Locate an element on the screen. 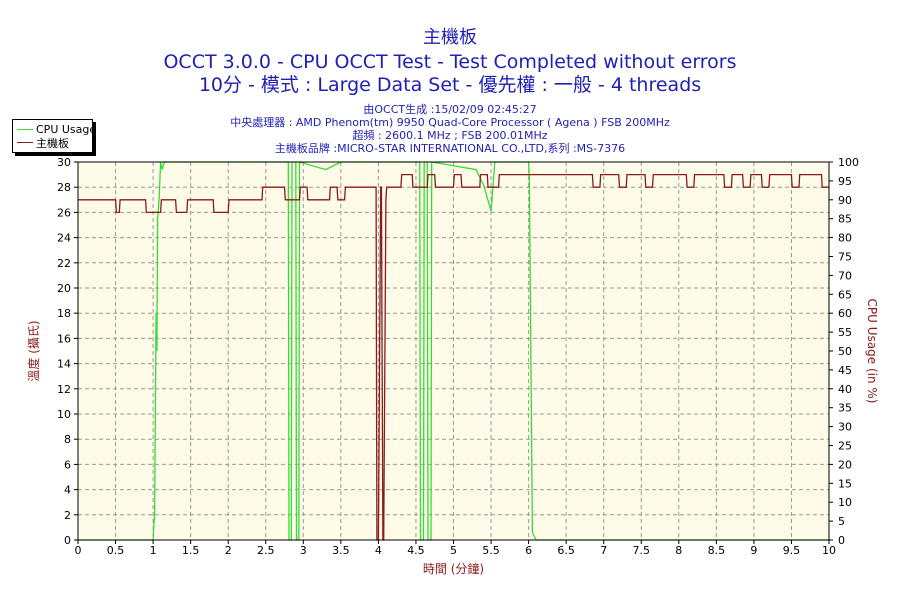 The image size is (900, 600). x-tick-label: 10 is located at coordinates (829, 550).